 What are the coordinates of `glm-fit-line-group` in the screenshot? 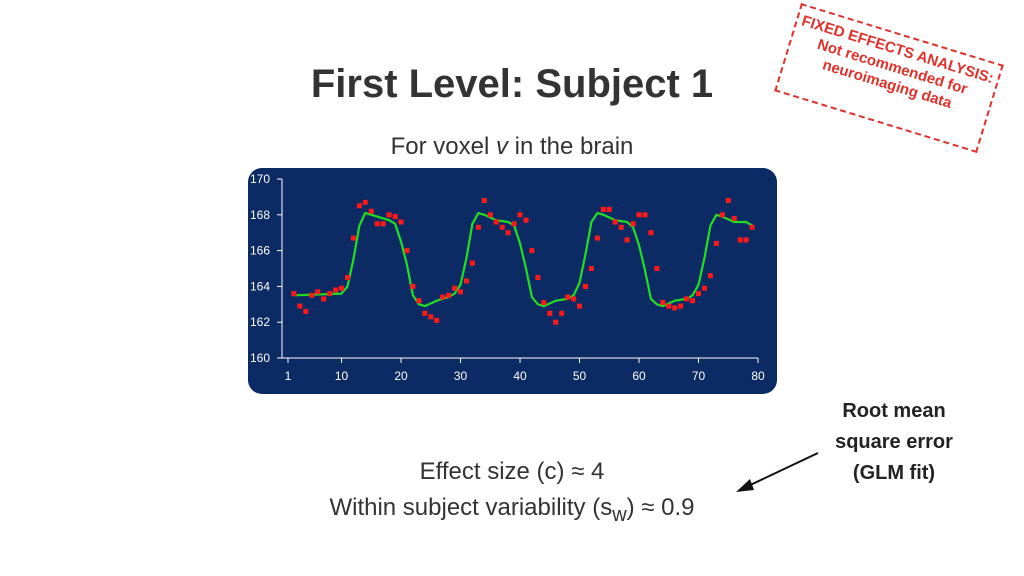 It's located at (523, 259).